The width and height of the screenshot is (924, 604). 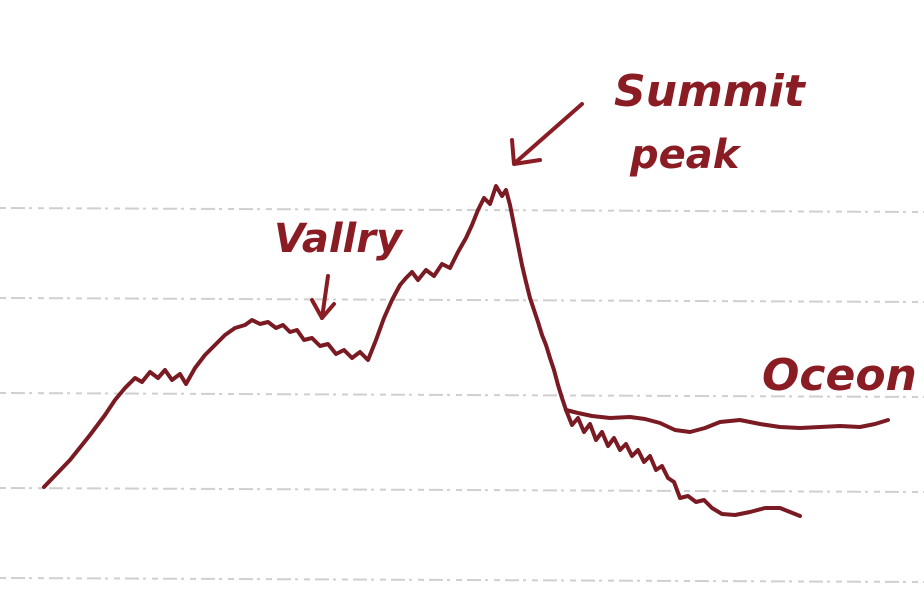 What do you see at coordinates (727, 421) in the screenshot?
I see `ocean-level-line` at bounding box center [727, 421].